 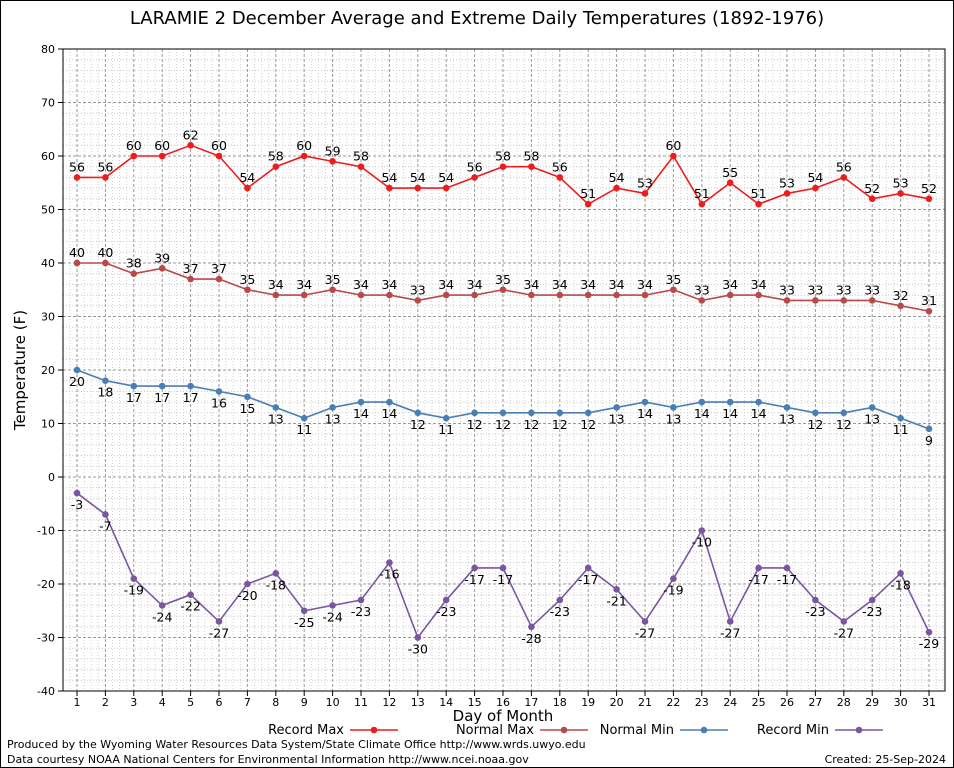 What do you see at coordinates (46, 584) in the screenshot?
I see `y-tick-label: -20` at bounding box center [46, 584].